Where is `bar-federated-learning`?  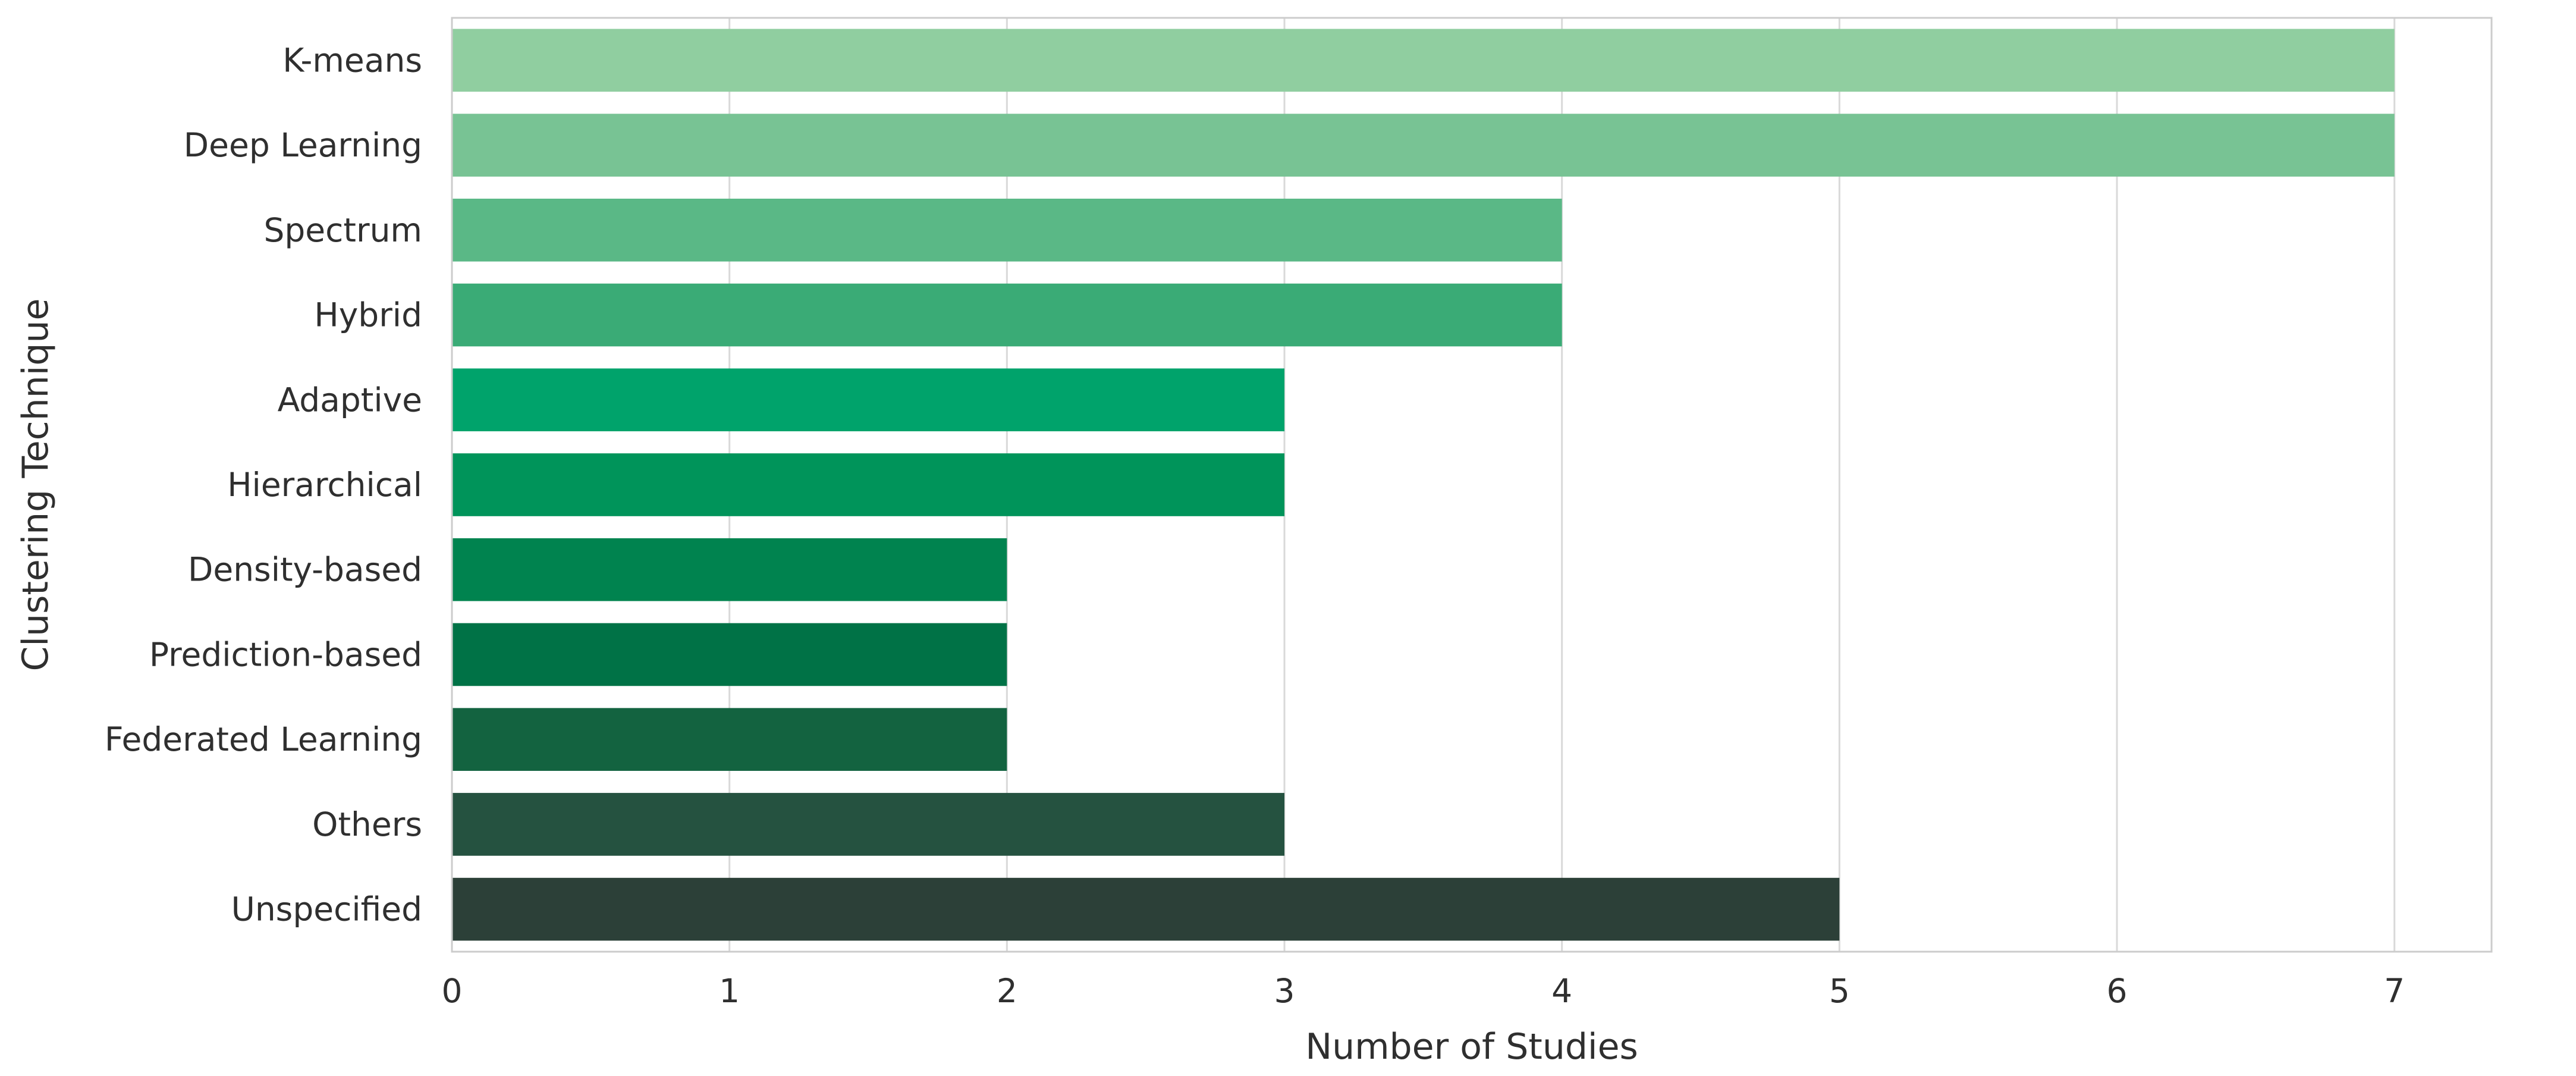
bar-federated-learning is located at coordinates (729, 739).